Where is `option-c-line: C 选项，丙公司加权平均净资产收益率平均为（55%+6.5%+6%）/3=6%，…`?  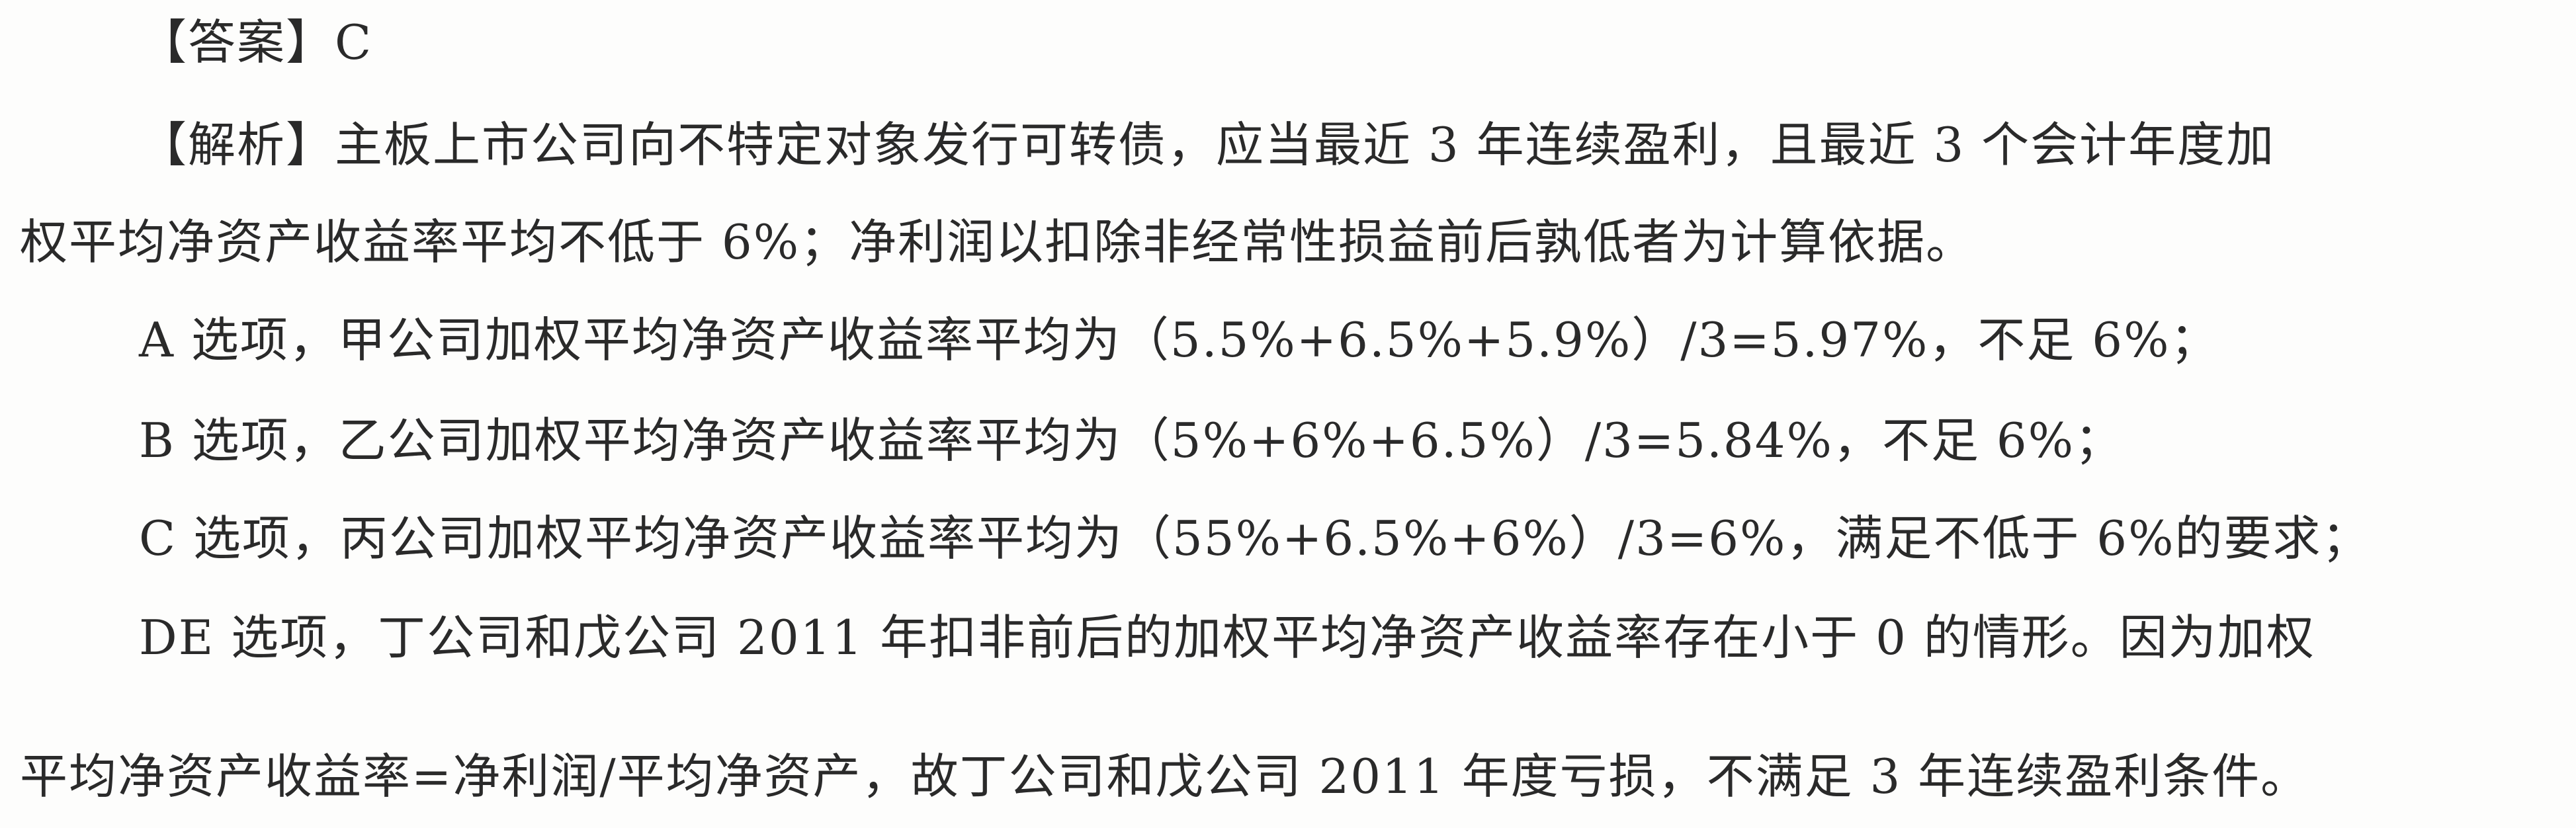
option-c-line: C 选项，丙公司加权平均净资产收益率平均为（55%+6.5%+6%）/3=6%，… is located at coordinates (1255, 539).